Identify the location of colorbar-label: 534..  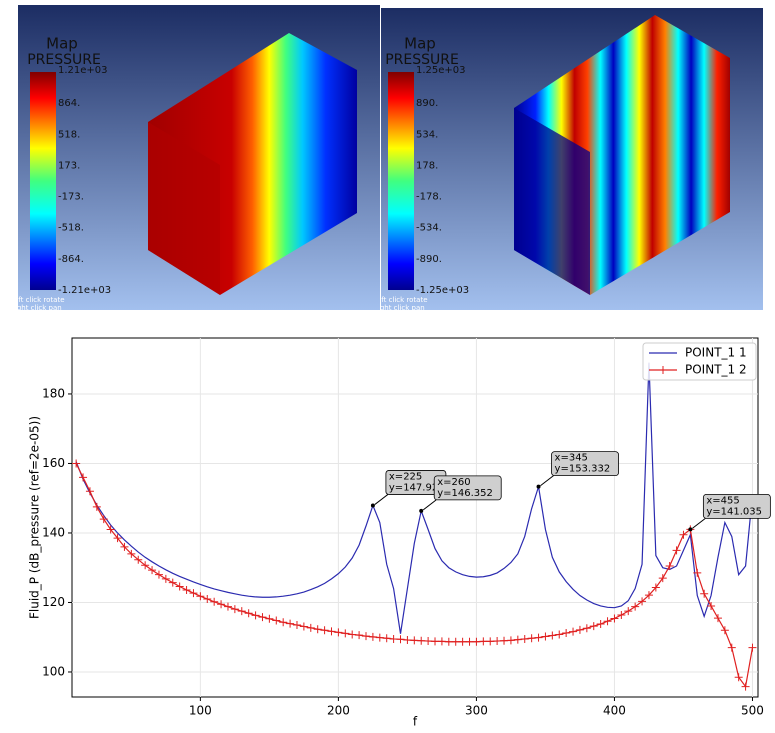
(427, 134).